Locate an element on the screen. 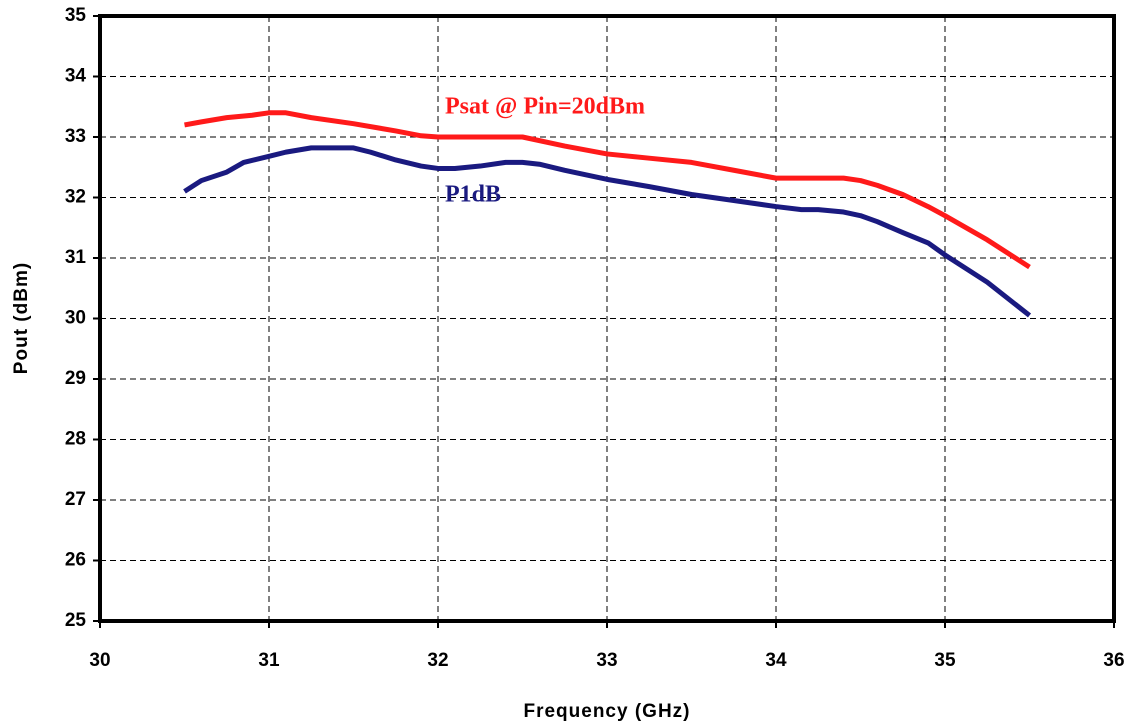  y-tick-label: 35 is located at coordinates (76, 15).